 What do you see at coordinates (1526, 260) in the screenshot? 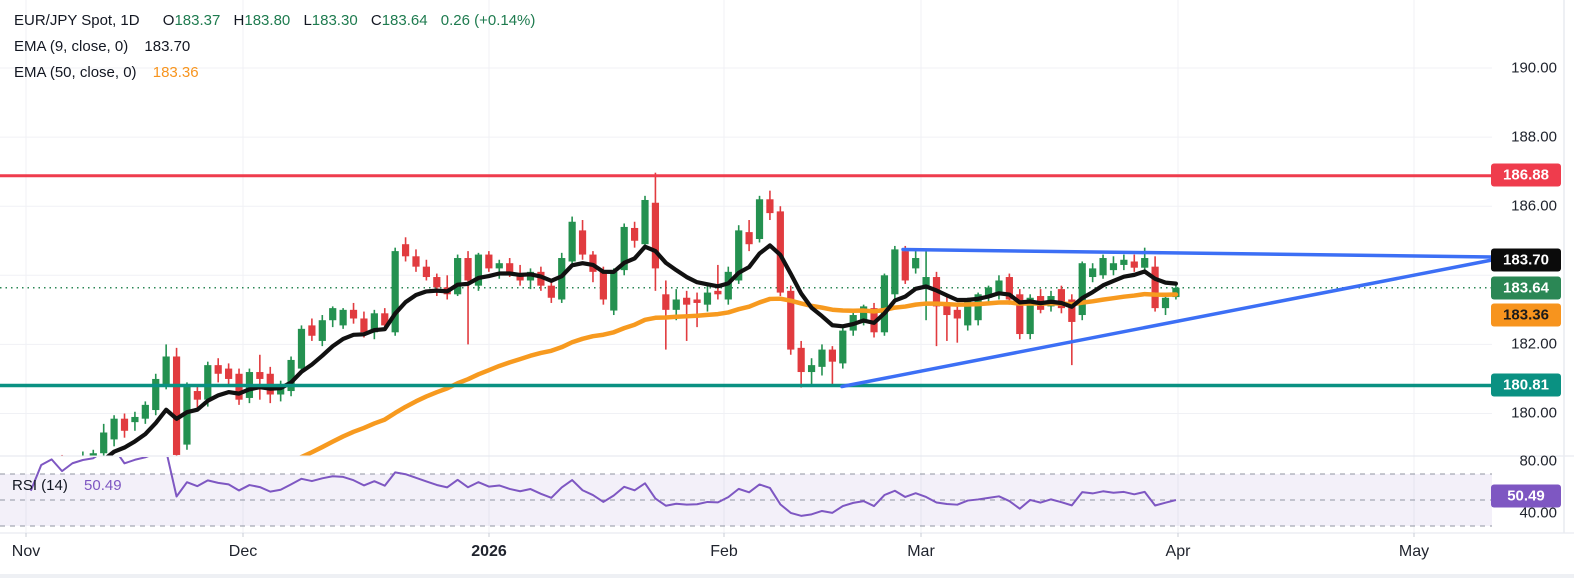
I see `ema9-price-badge: 183.70` at bounding box center [1526, 260].